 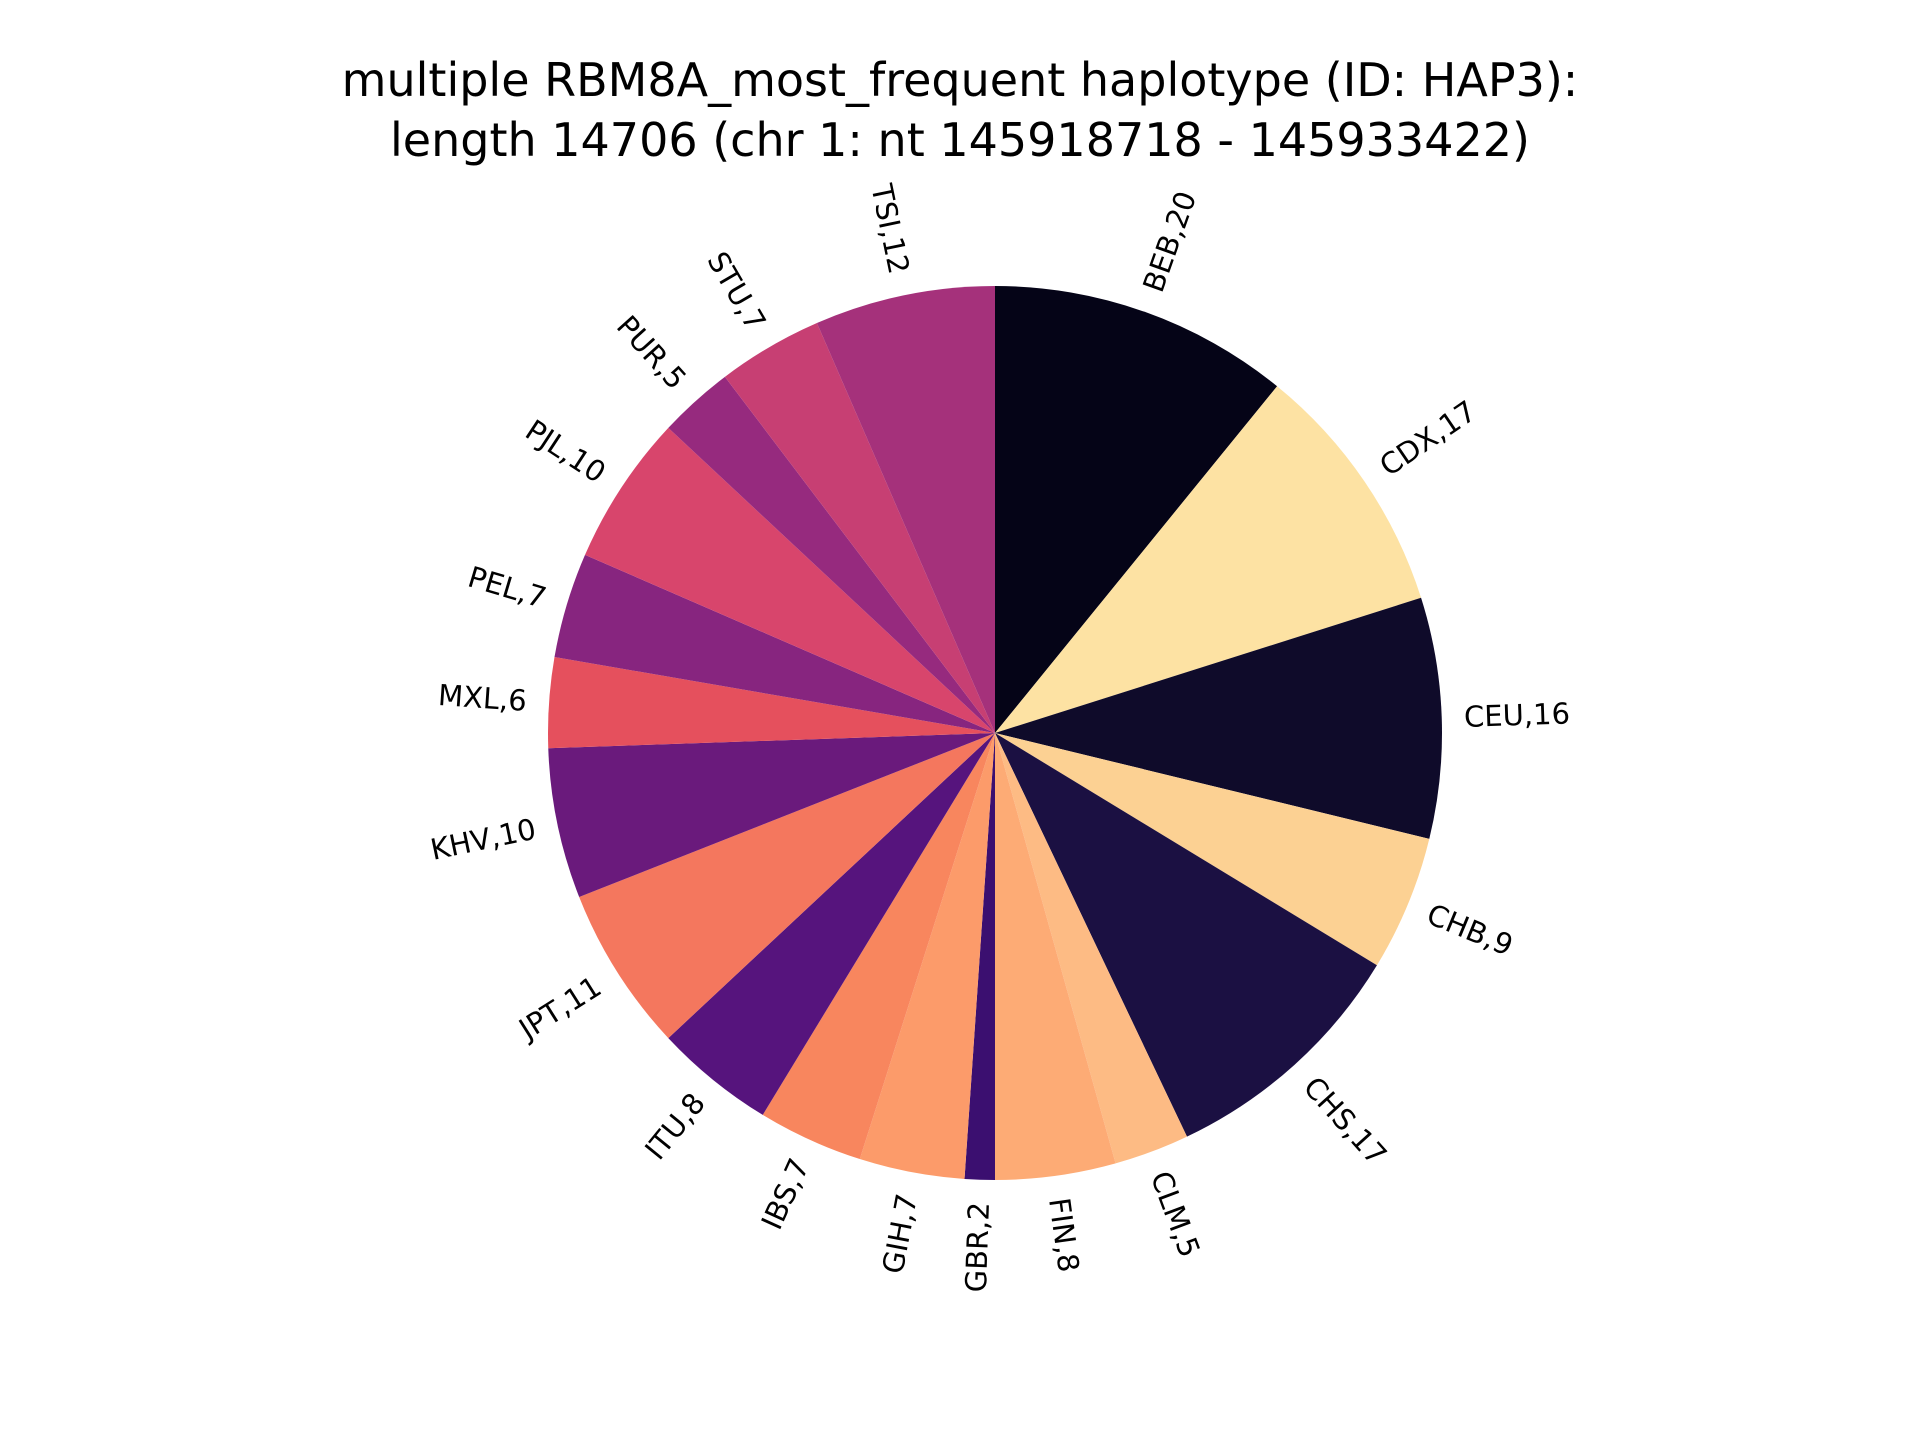 What do you see at coordinates (1427, 438) in the screenshot?
I see `slice-label-cdx: CDX,17` at bounding box center [1427, 438].